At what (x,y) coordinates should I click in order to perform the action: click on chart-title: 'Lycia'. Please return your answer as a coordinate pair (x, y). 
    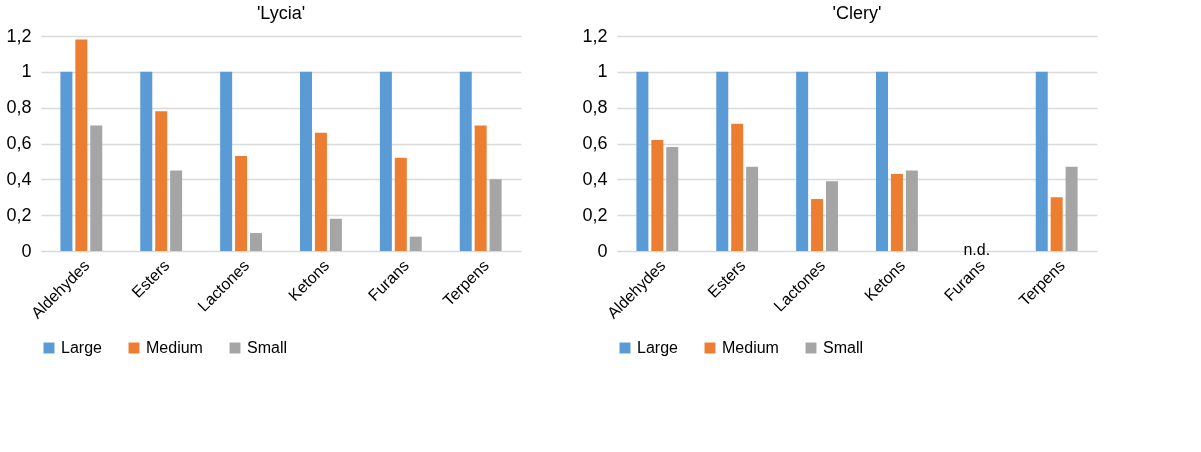
    Looking at the image, I should click on (281, 13).